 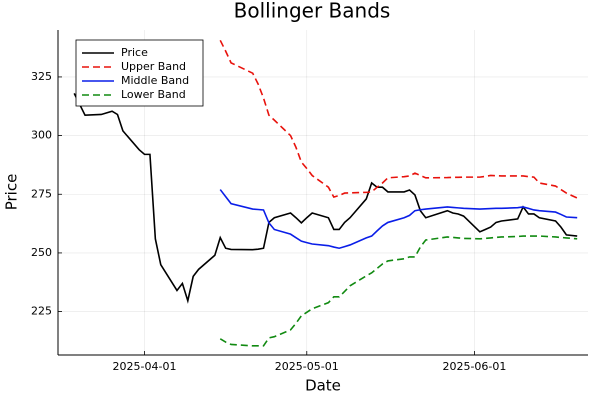 I want to click on legend-label: Upper Band, so click(x=153, y=66).